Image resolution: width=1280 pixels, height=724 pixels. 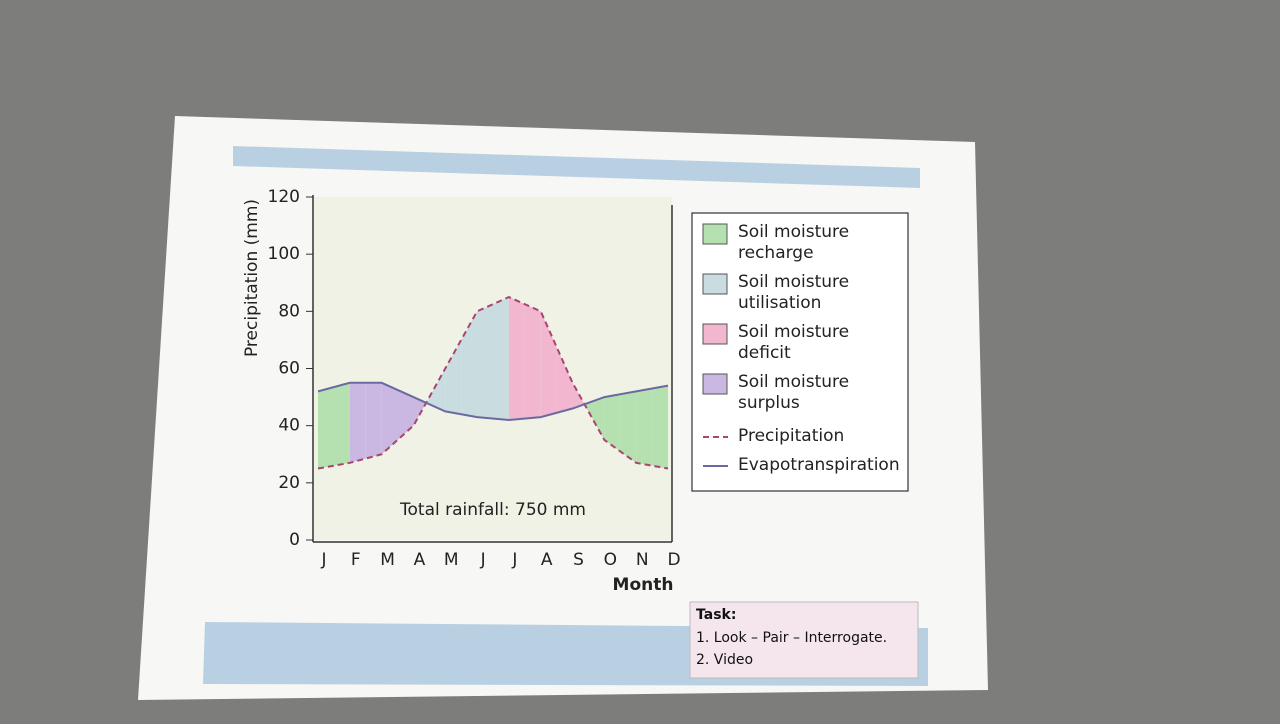 What do you see at coordinates (289, 426) in the screenshot?
I see `y-tick-label: 40` at bounding box center [289, 426].